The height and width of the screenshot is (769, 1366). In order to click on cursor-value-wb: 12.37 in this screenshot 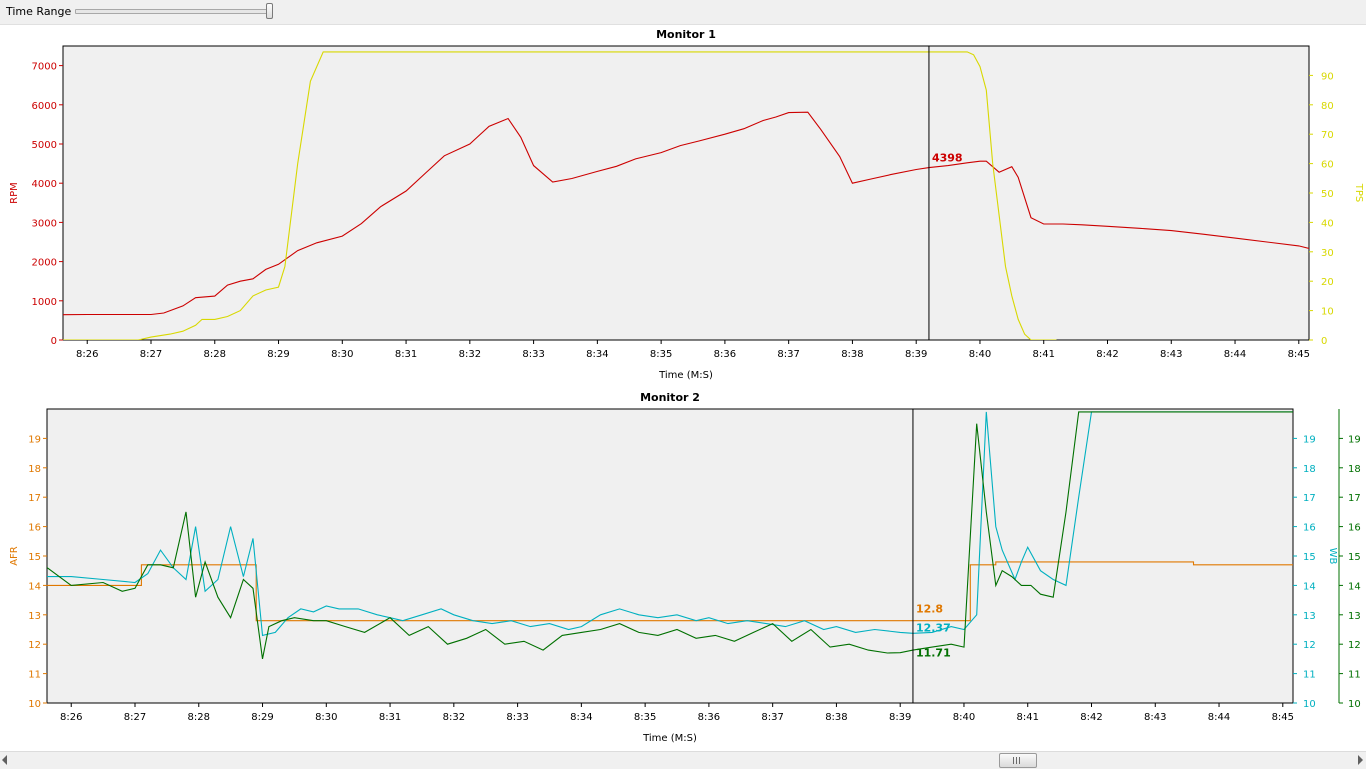, I will do `click(933, 627)`.